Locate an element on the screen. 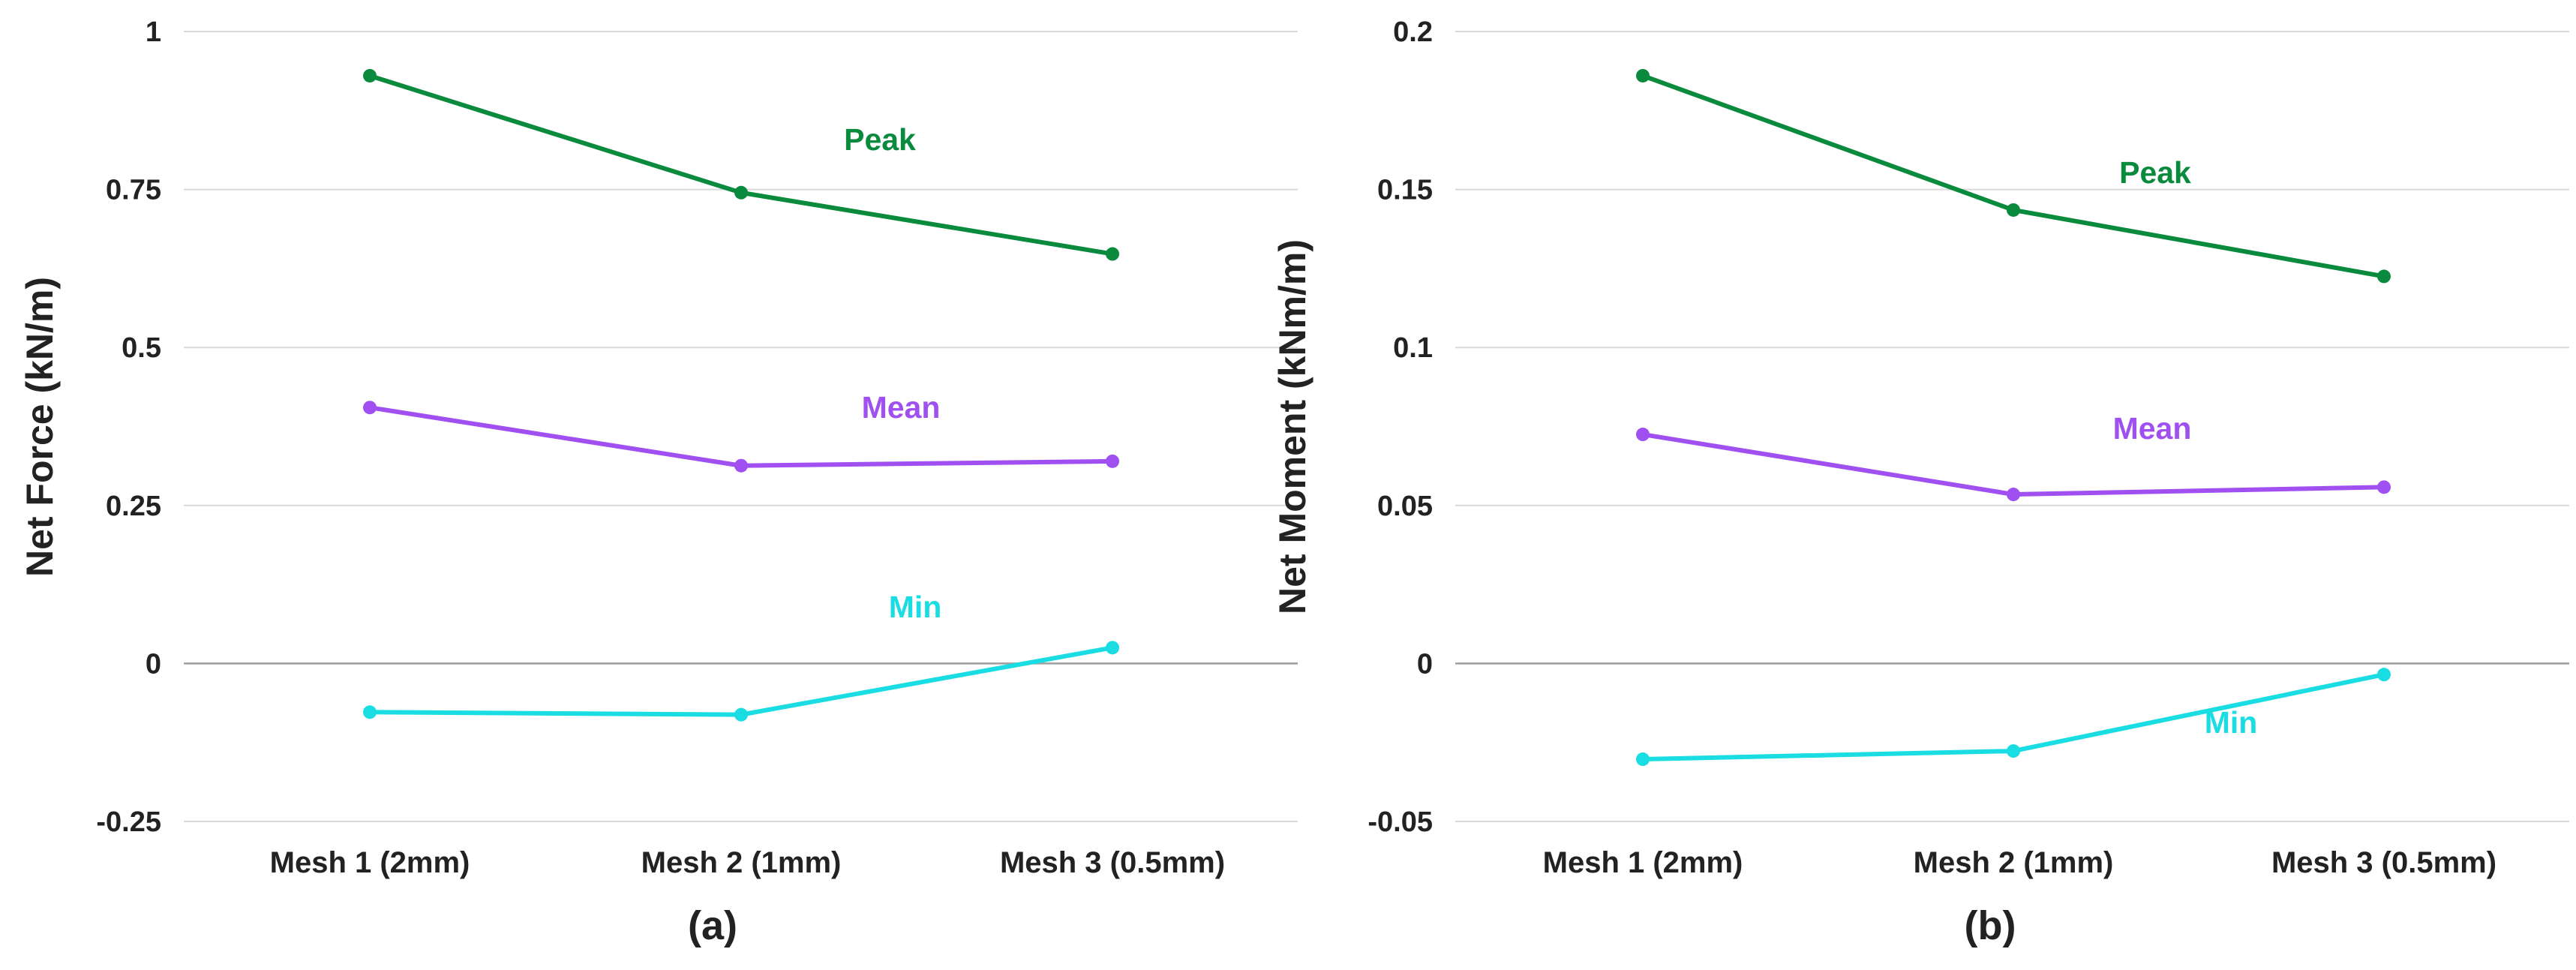  panel-label: (a) is located at coordinates (712, 925).